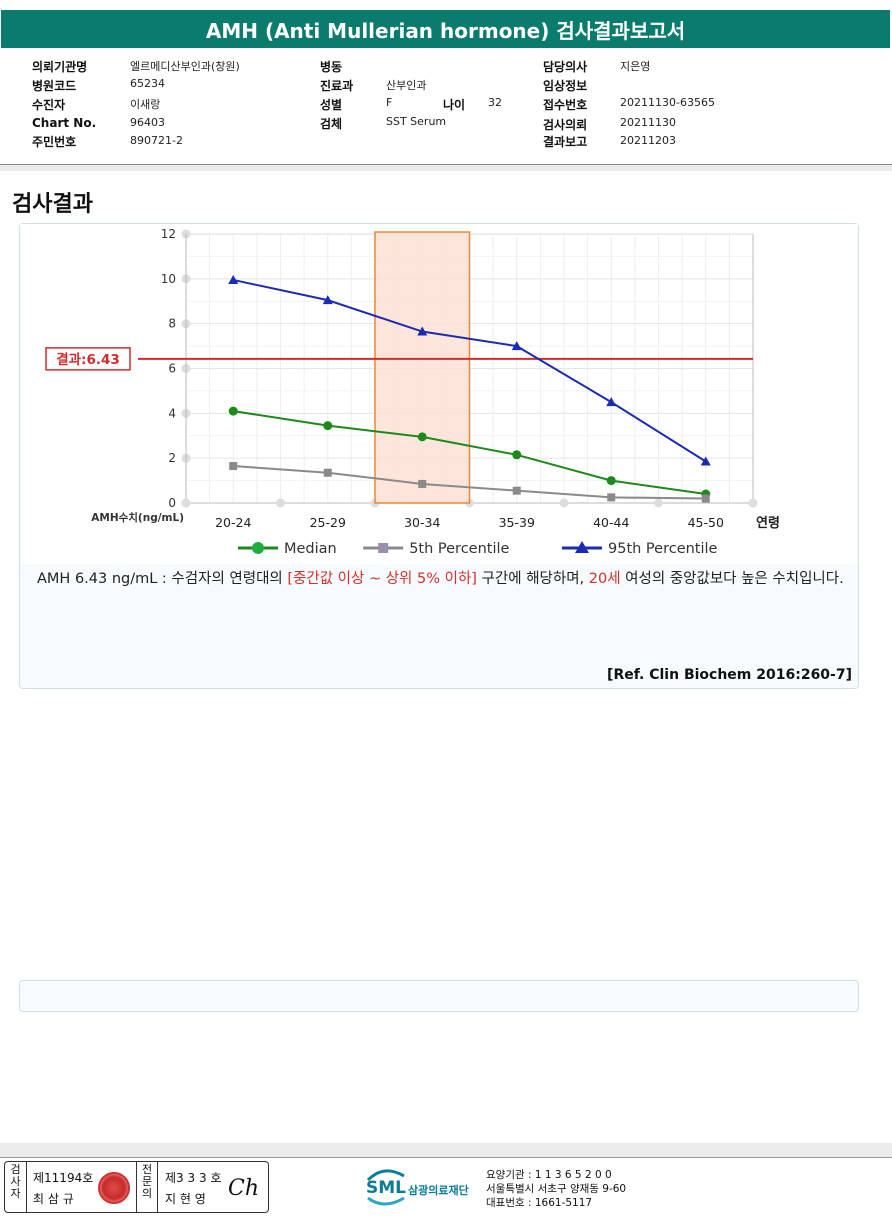 The image size is (892, 1224). Describe the element at coordinates (310, 549) in the screenshot. I see `median-legend-label: Median` at that location.